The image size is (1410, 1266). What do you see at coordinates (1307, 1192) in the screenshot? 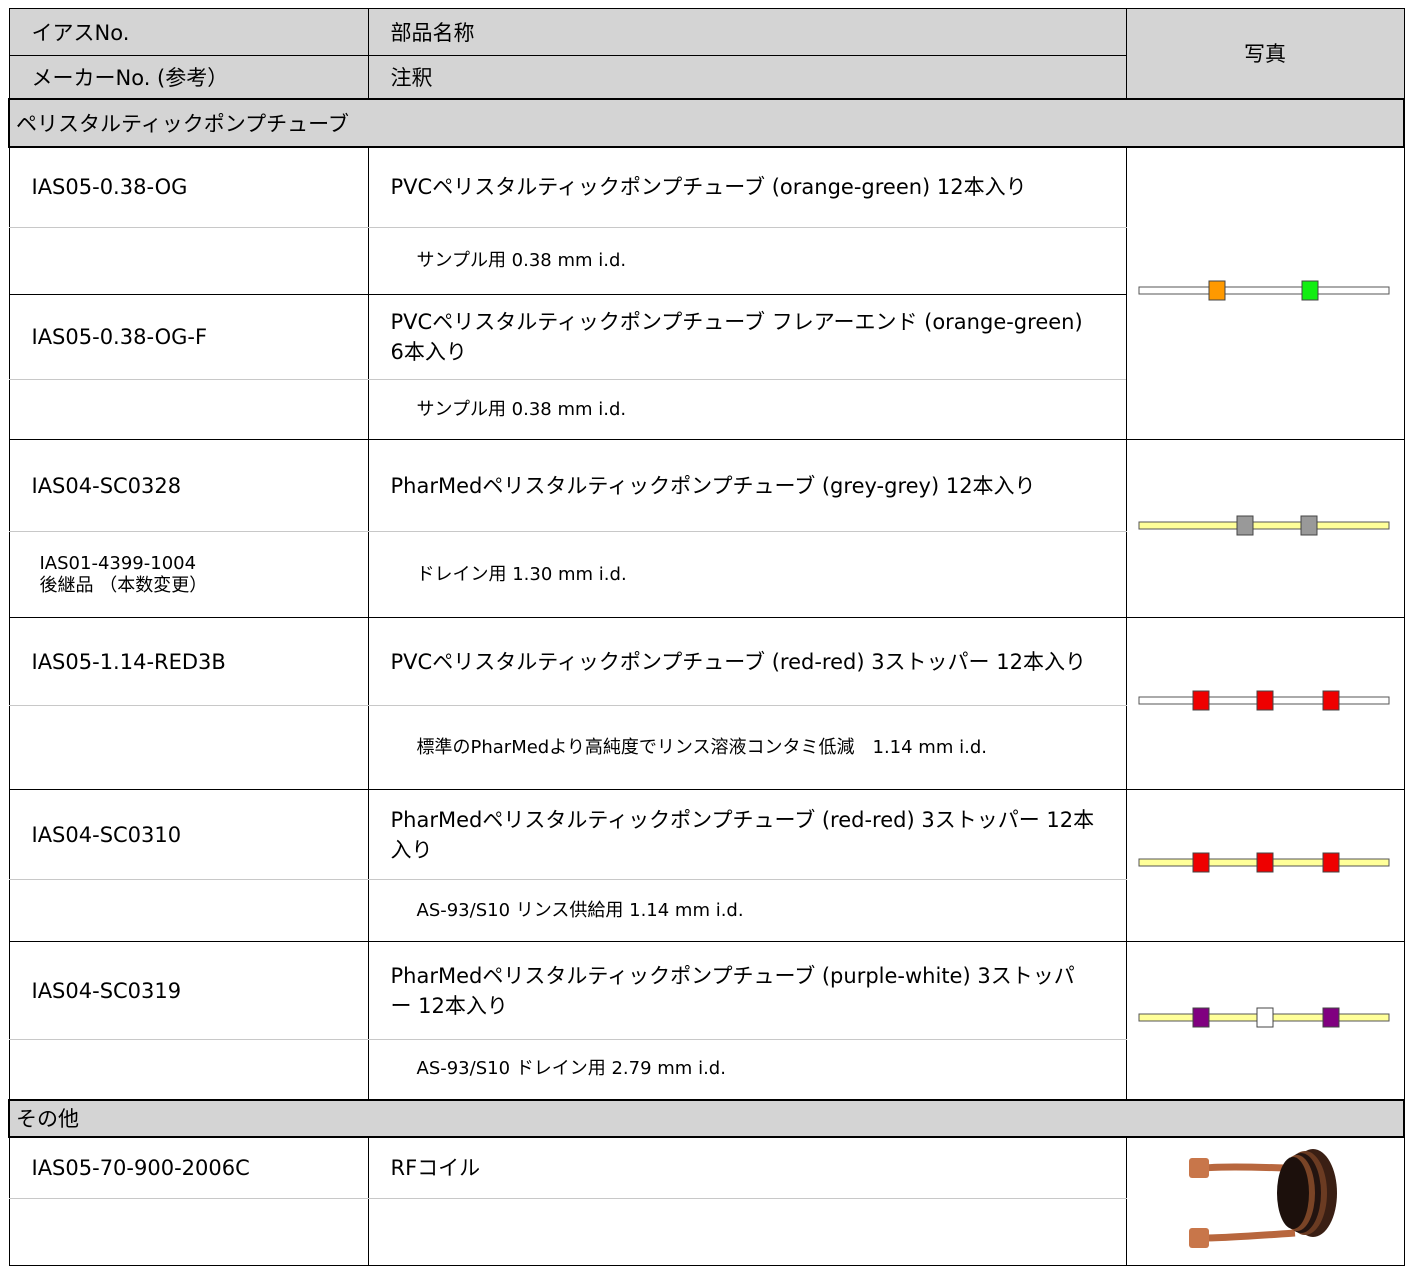
I see `coil` at bounding box center [1307, 1192].